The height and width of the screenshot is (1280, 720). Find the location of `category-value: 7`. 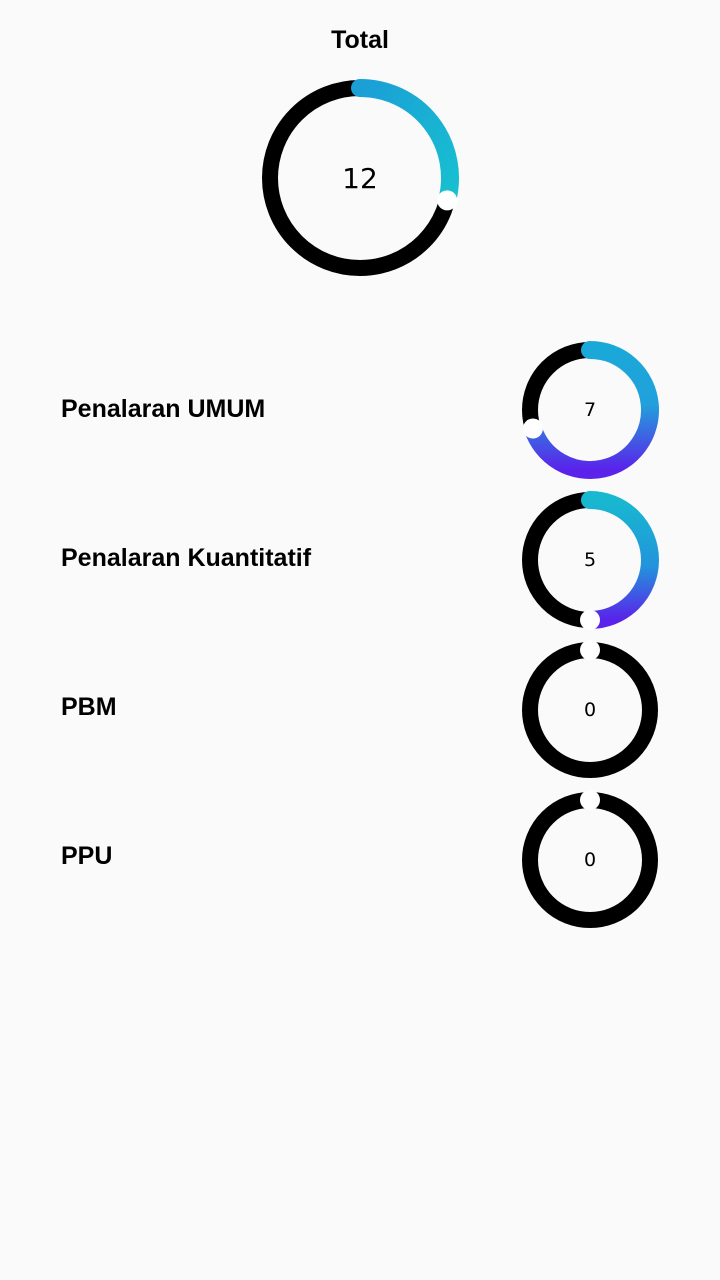

category-value: 7 is located at coordinates (590, 410).